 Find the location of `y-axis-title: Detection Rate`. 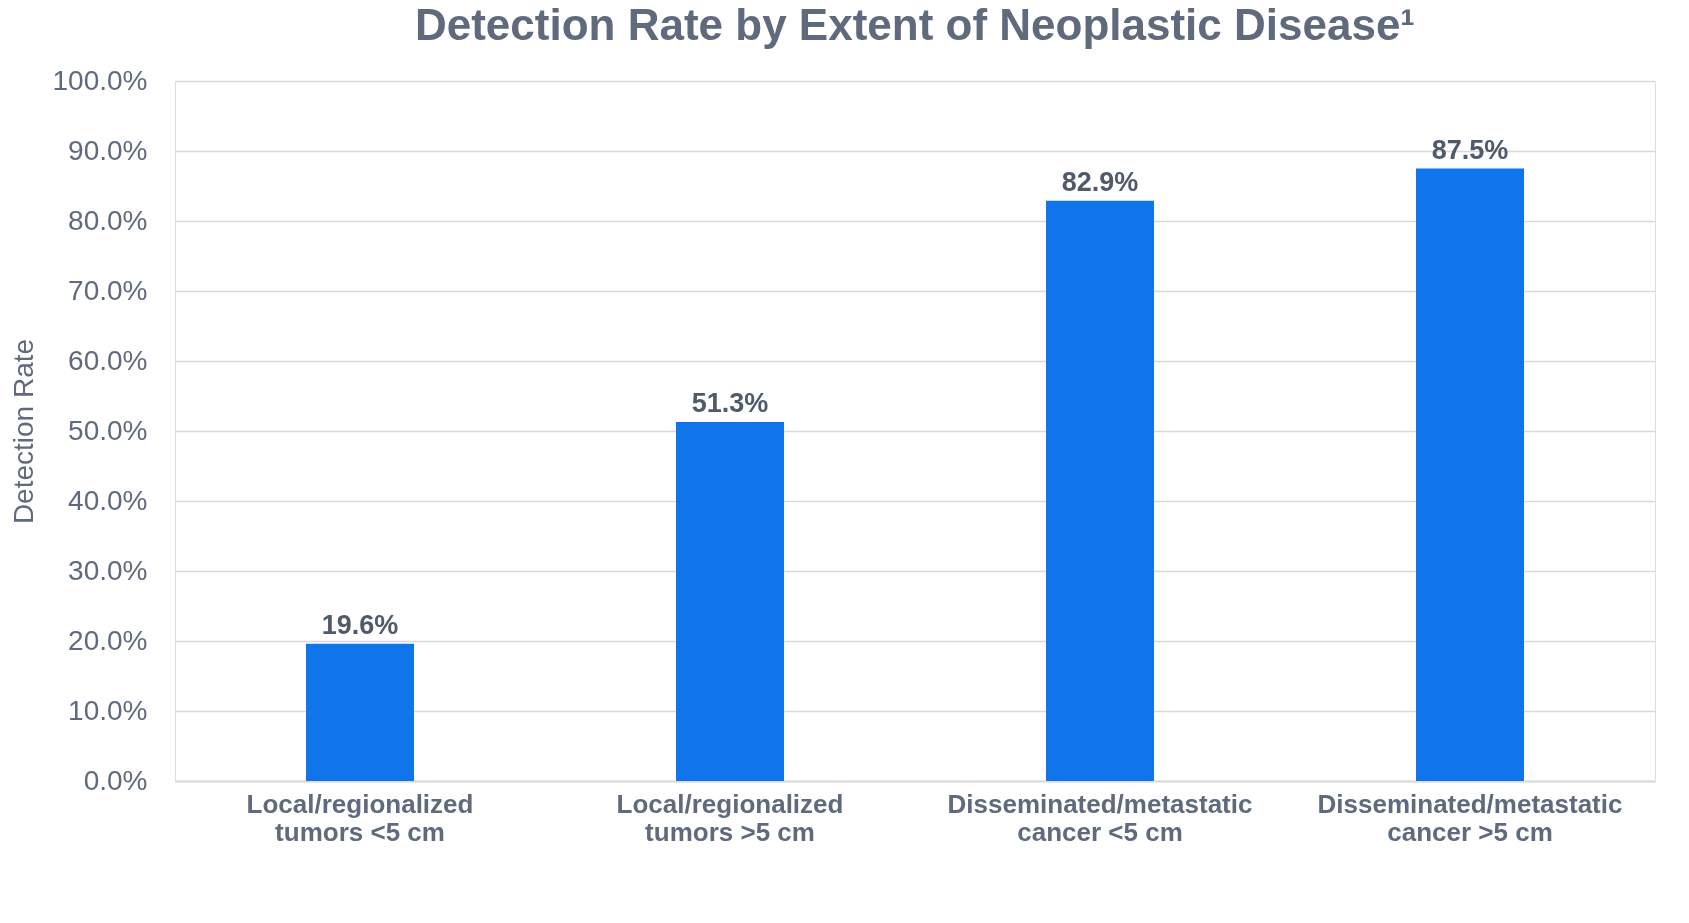

y-axis-title: Detection Rate is located at coordinates (23, 431).